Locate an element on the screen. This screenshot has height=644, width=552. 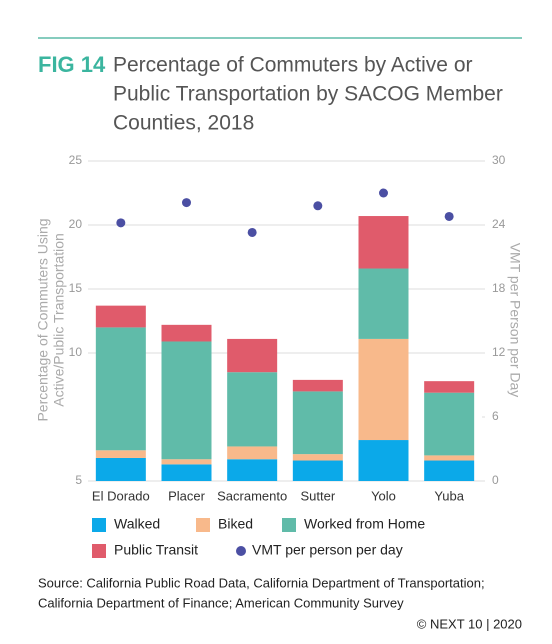
y-axis-title-line: Active/Public Transportation is located at coordinates (59, 320).